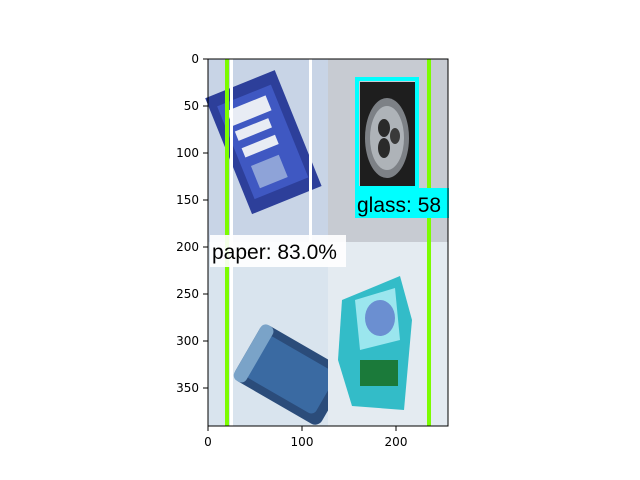 The width and height of the screenshot is (640, 480). I want to click on y-tick-label-200: 200, so click(187, 247).